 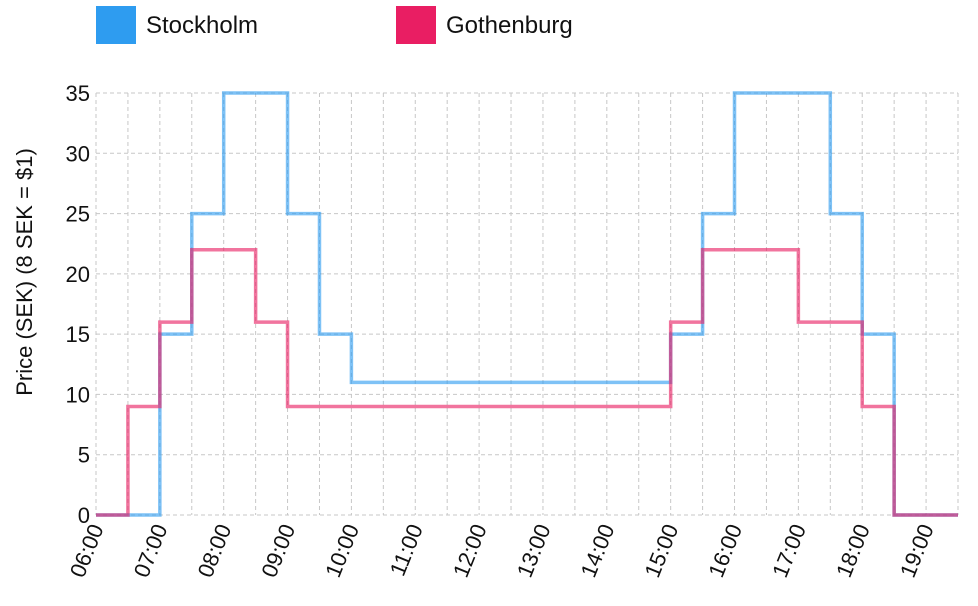 I want to click on x-tick-label: 10:00, so click(x=342, y=551).